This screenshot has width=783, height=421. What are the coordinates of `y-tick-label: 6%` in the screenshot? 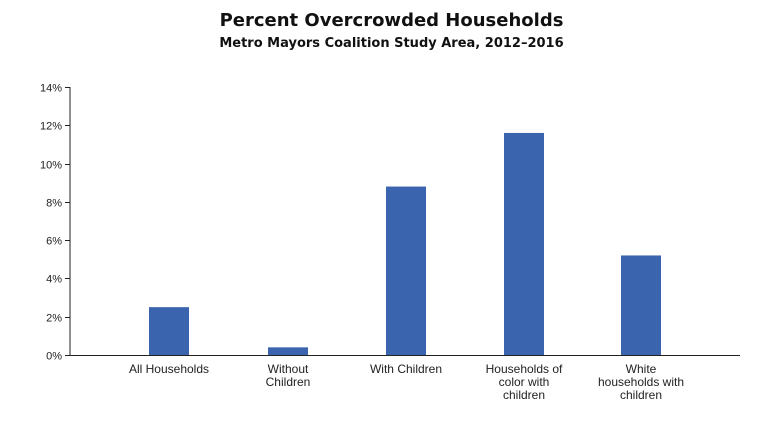 It's located at (54, 242).